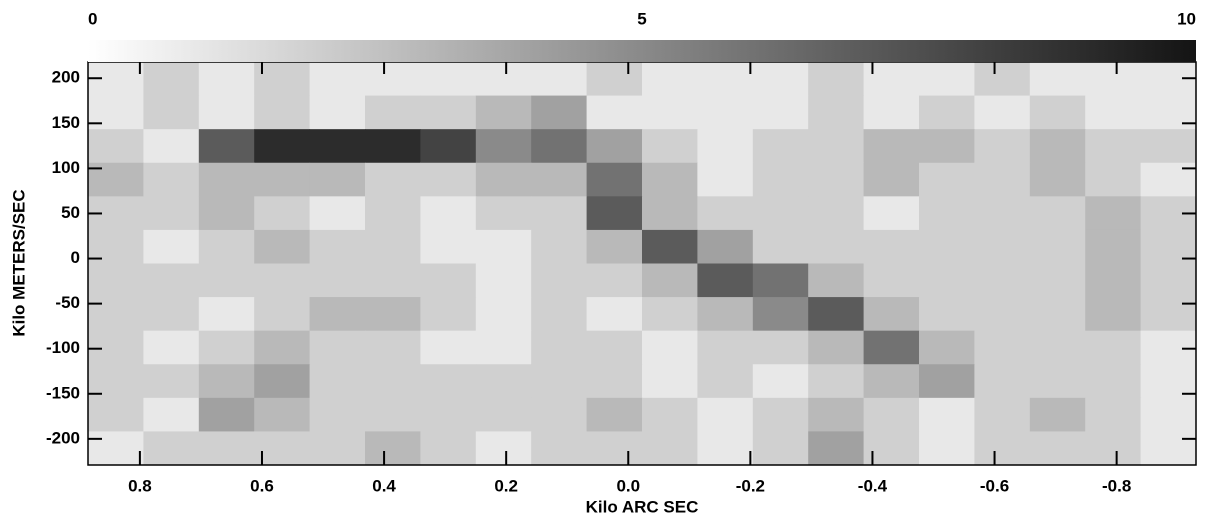  What do you see at coordinates (66, 167) in the screenshot?
I see `y-tick-label: 100` at bounding box center [66, 167].